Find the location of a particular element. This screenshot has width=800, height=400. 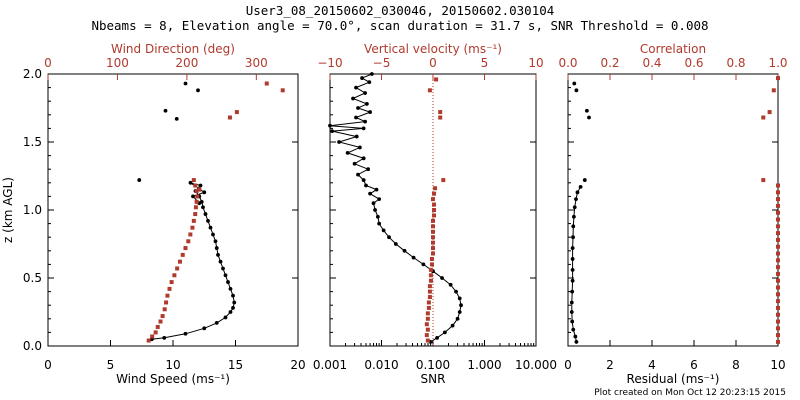

x-tick-label-residual: 0 is located at coordinates (568, 365).